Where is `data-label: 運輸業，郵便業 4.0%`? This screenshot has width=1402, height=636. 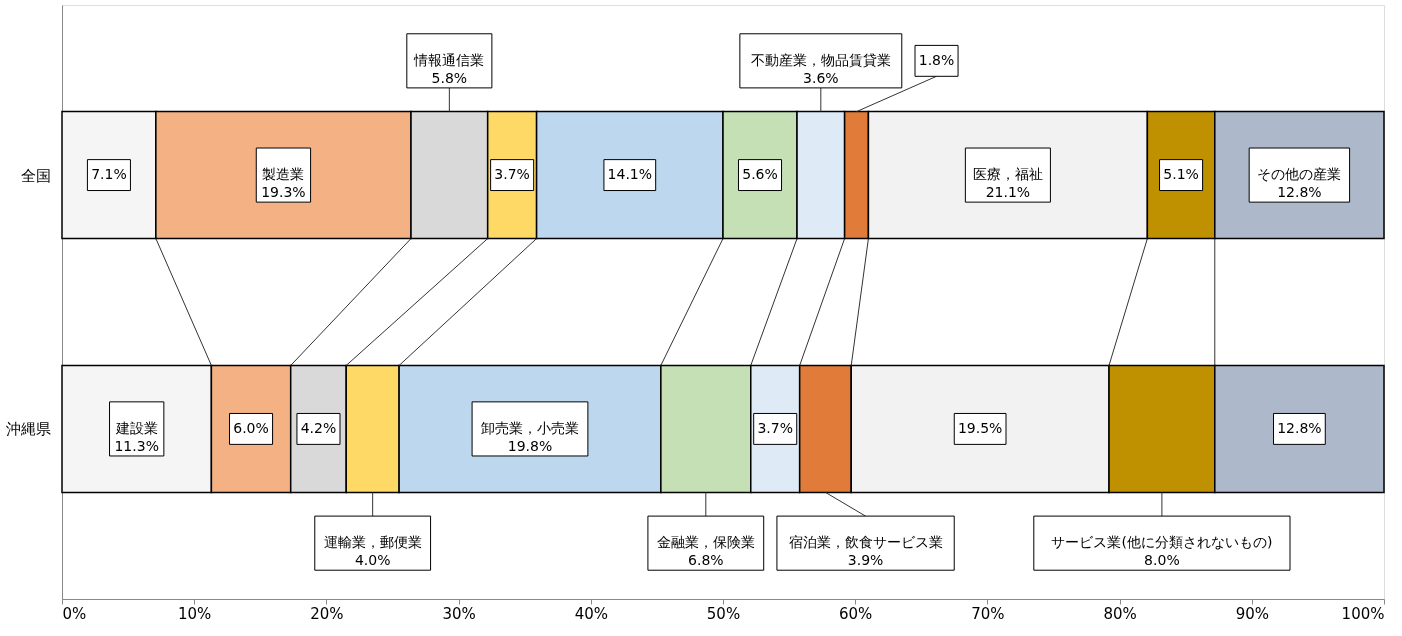 data-label: 運輸業，郵便業 4.0% is located at coordinates (372, 551).